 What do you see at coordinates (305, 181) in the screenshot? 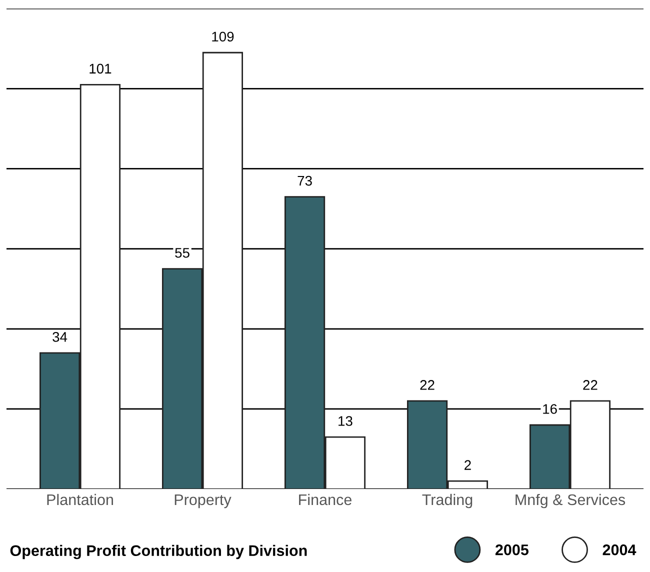
I see `data-label: 73` at bounding box center [305, 181].